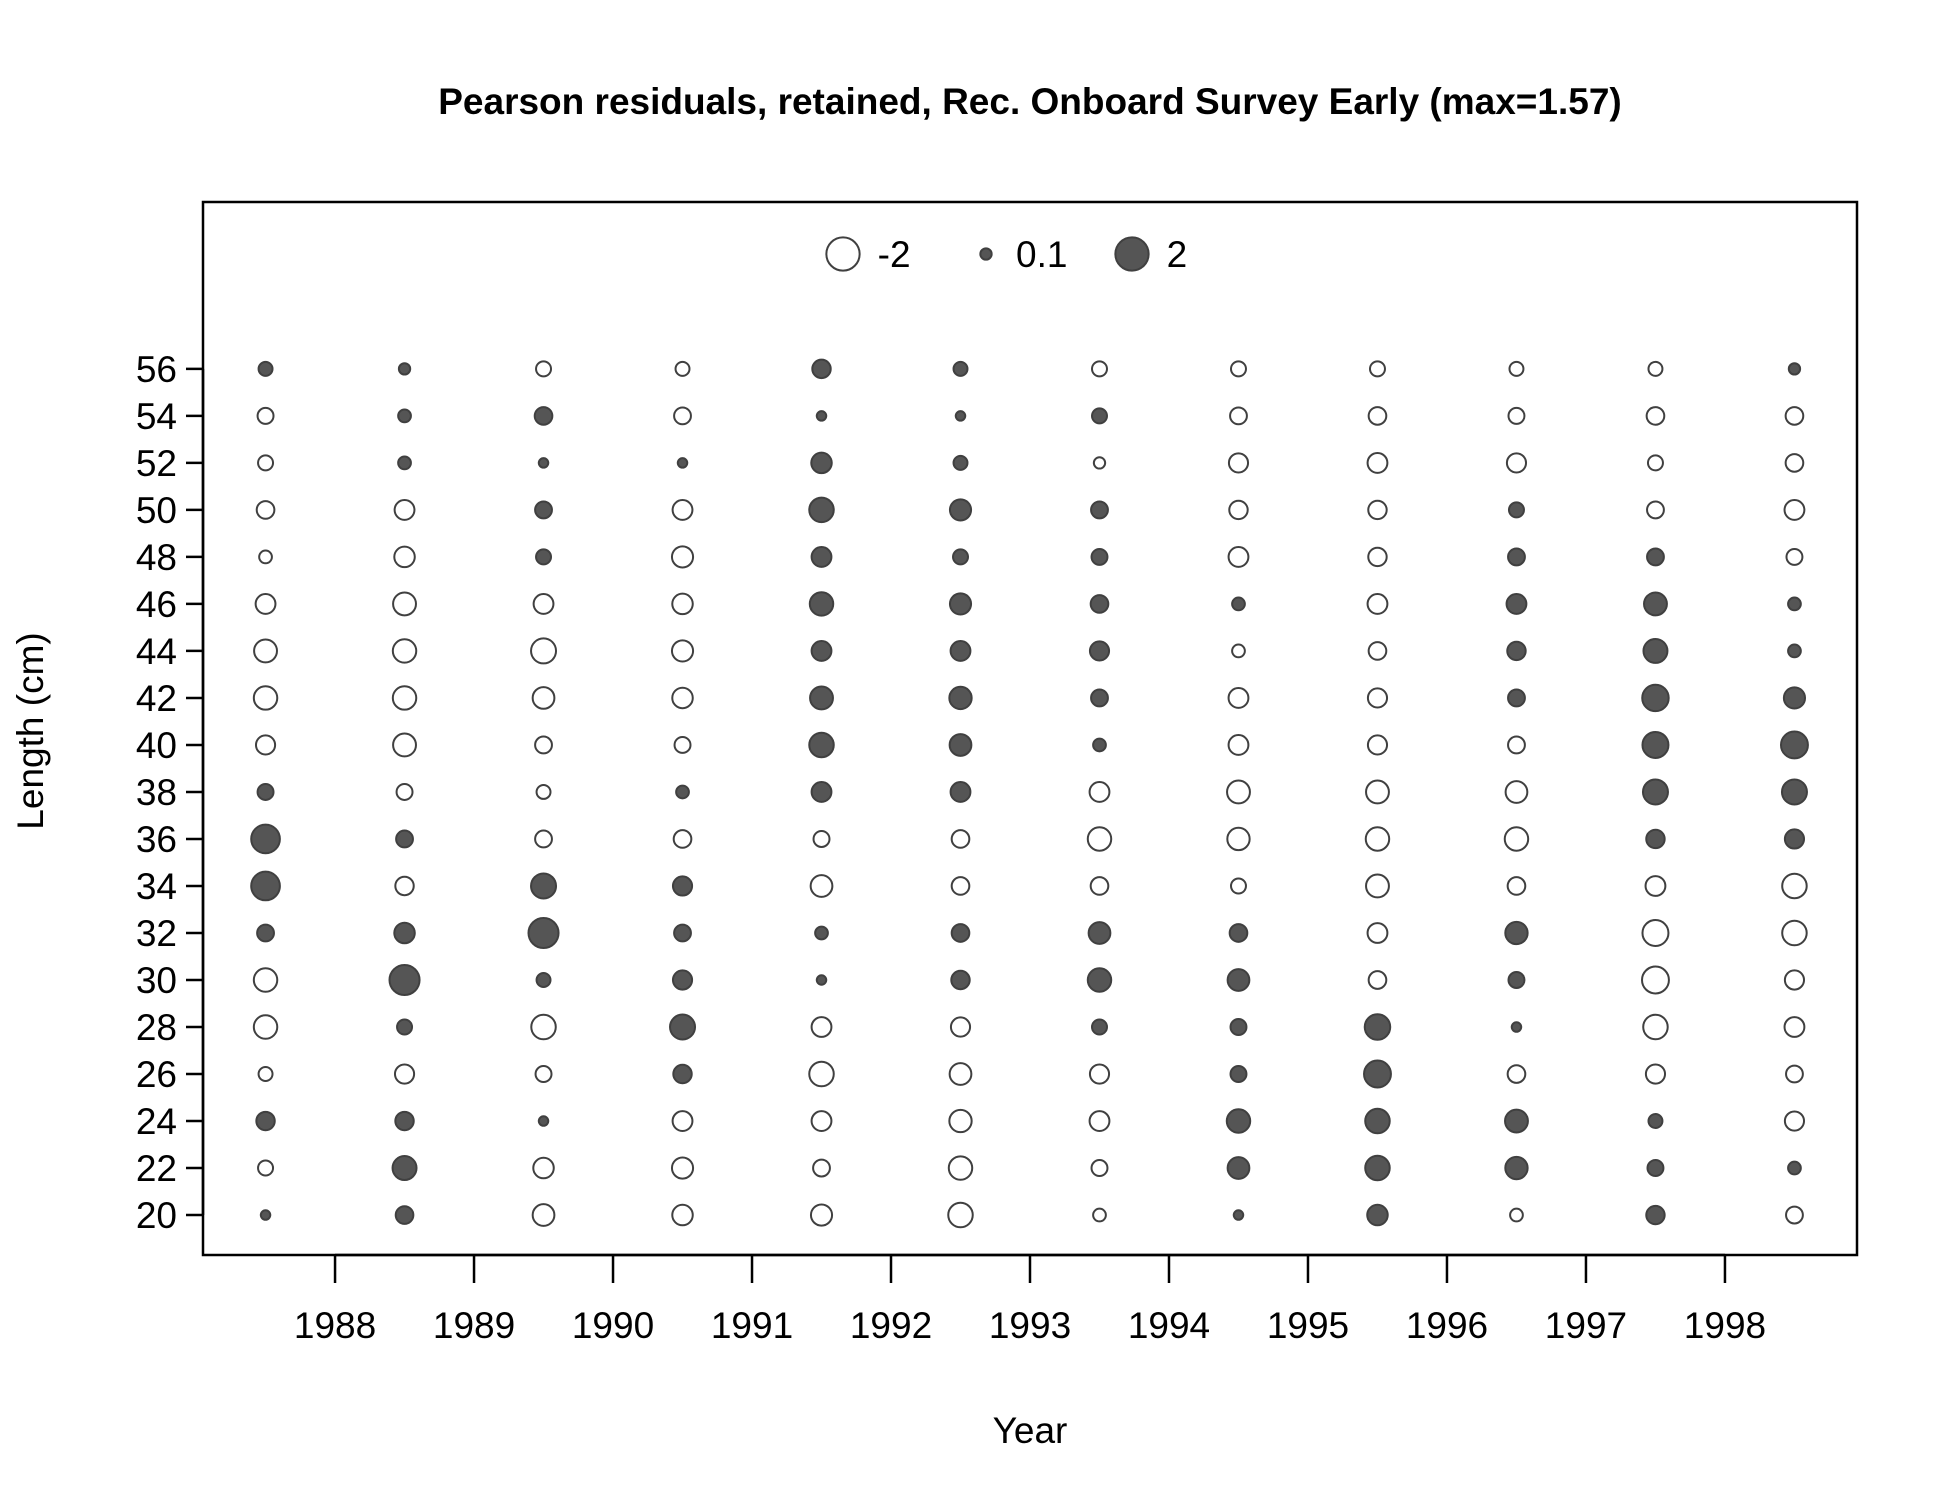 This screenshot has height=1500, width=1950. I want to click on legend-label: 2, so click(1177, 254).